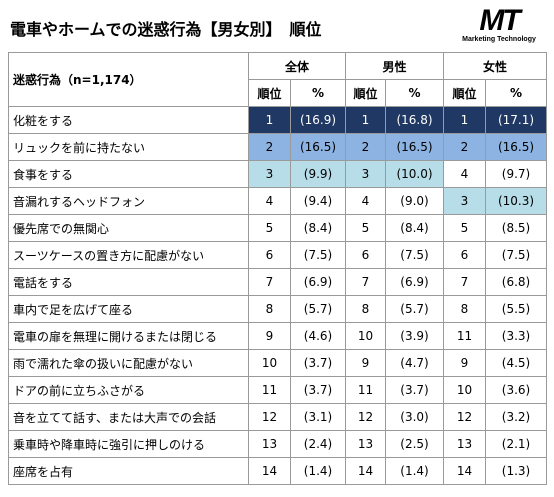  I want to click on data-row: 音漏れするヘッドフォン 4 (9.4) 4 (9.0) 3 (10.3), so click(277, 201).